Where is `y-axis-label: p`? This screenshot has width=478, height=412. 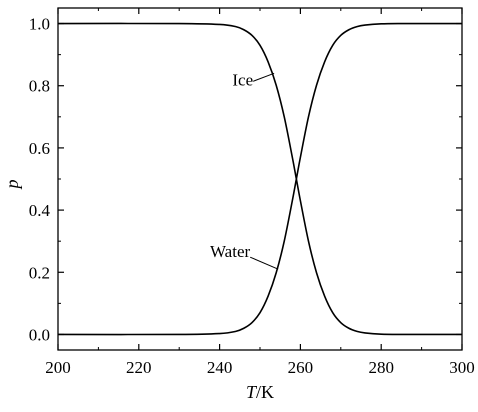 y-axis-label: p is located at coordinates (12, 185).